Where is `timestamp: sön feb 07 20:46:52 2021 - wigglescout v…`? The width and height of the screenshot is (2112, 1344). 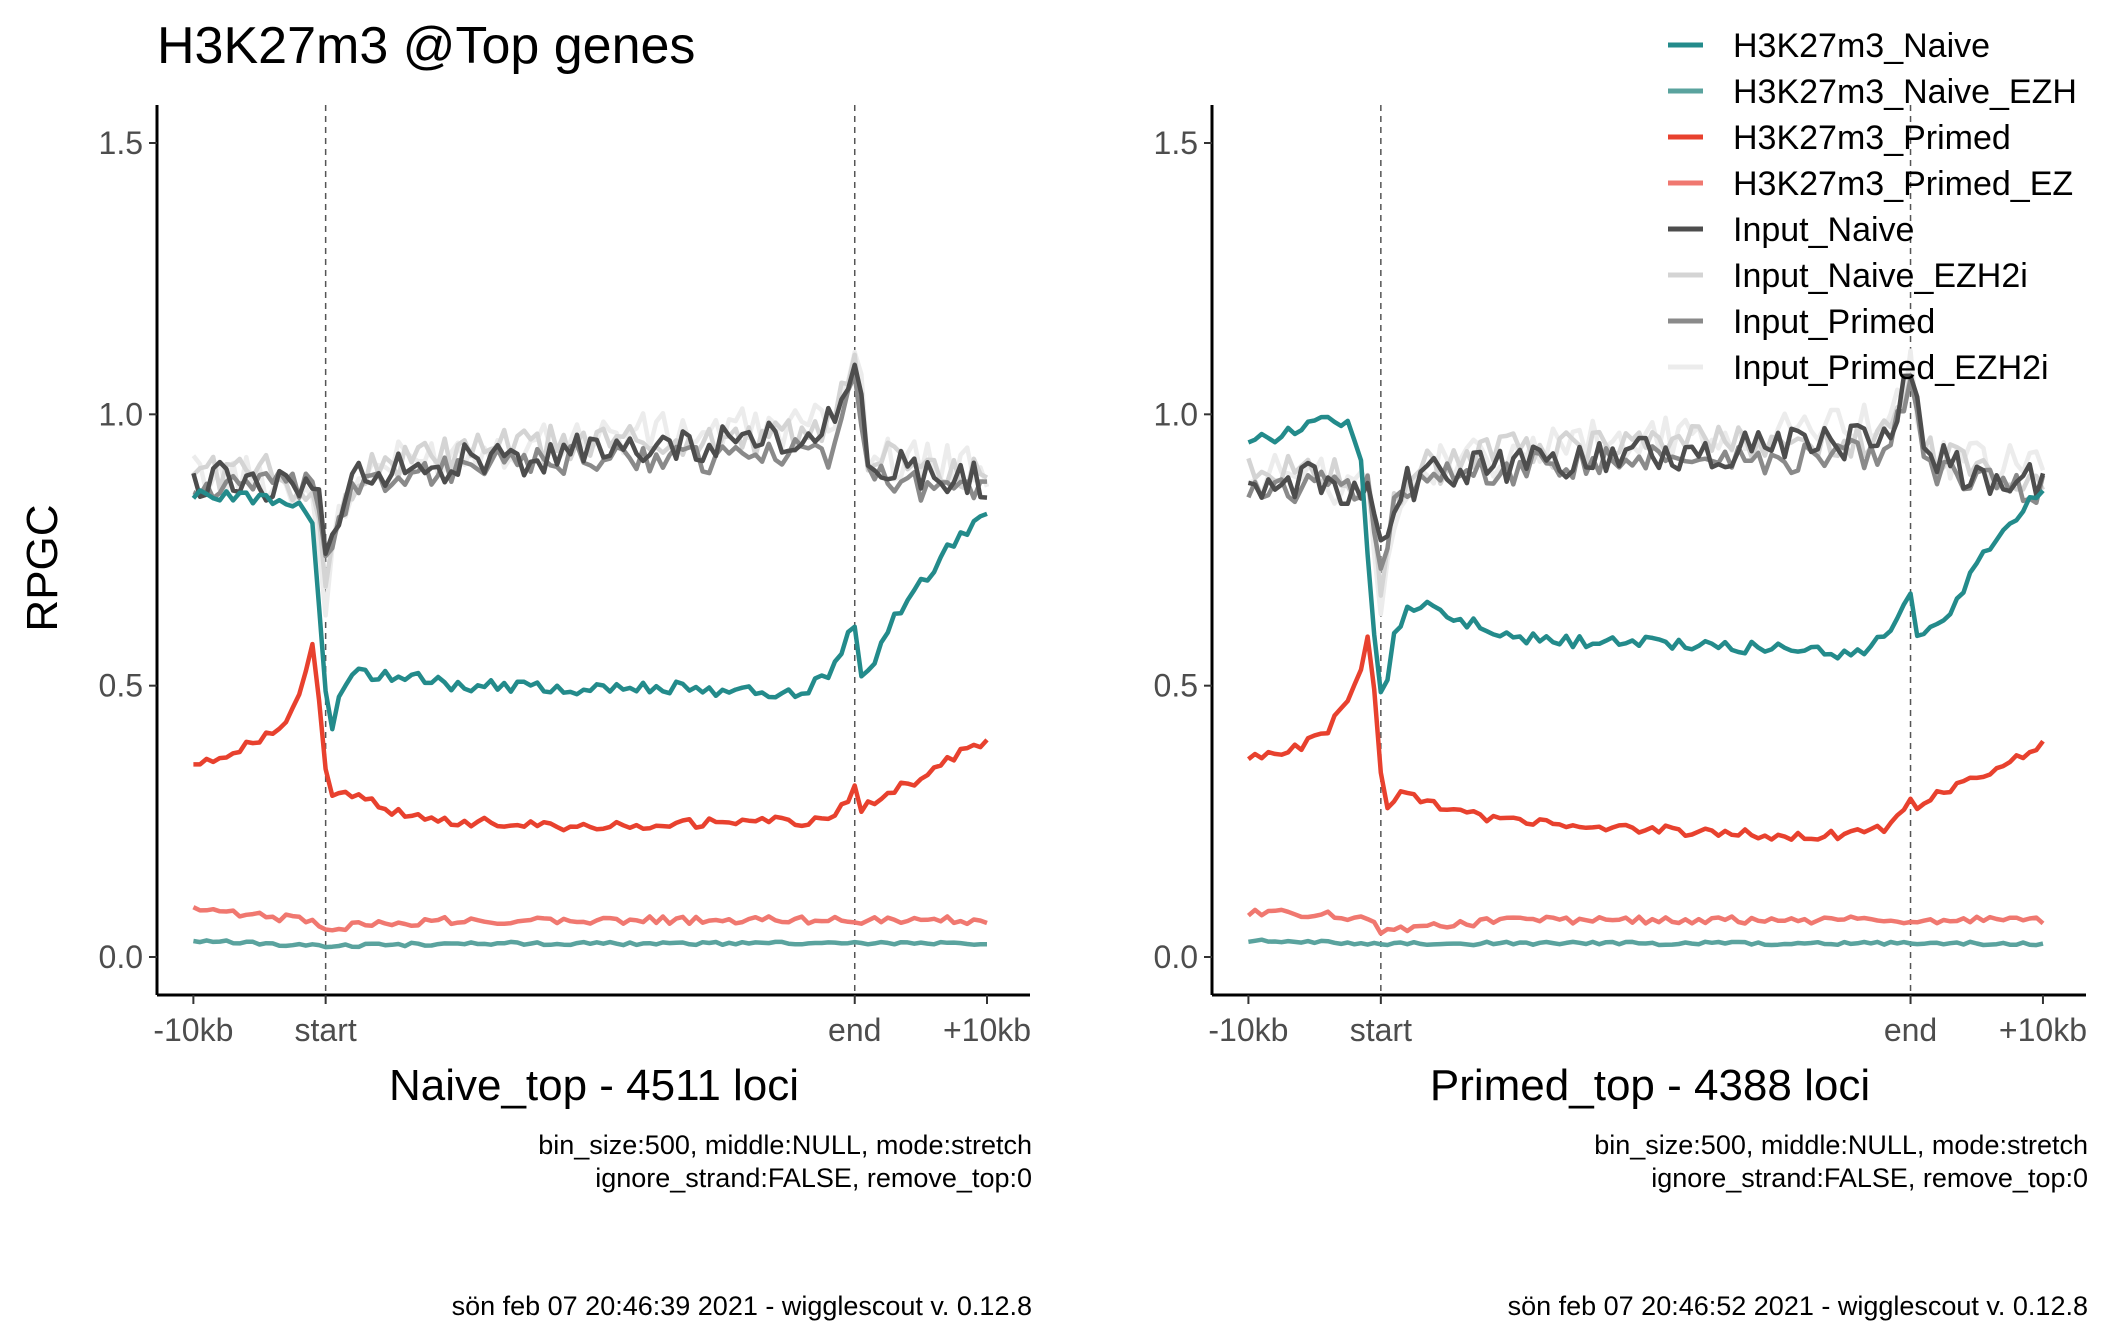
timestamp: sön feb 07 20:46:52 2021 - wigglescout v… is located at coordinates (1798, 1306).